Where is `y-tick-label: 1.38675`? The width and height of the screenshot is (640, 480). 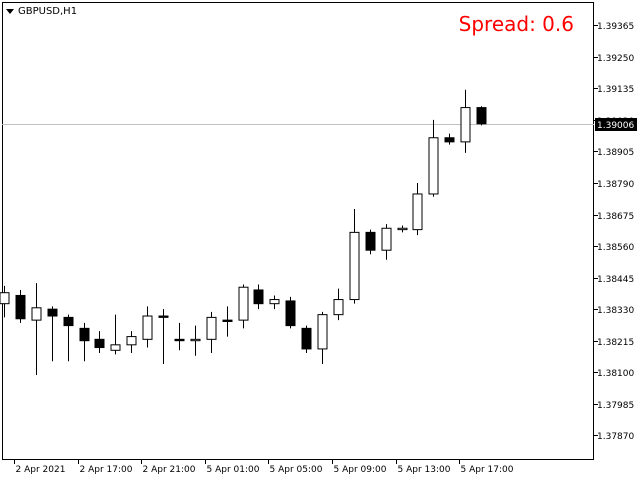
y-tick-label: 1.38675 is located at coordinates (615, 217).